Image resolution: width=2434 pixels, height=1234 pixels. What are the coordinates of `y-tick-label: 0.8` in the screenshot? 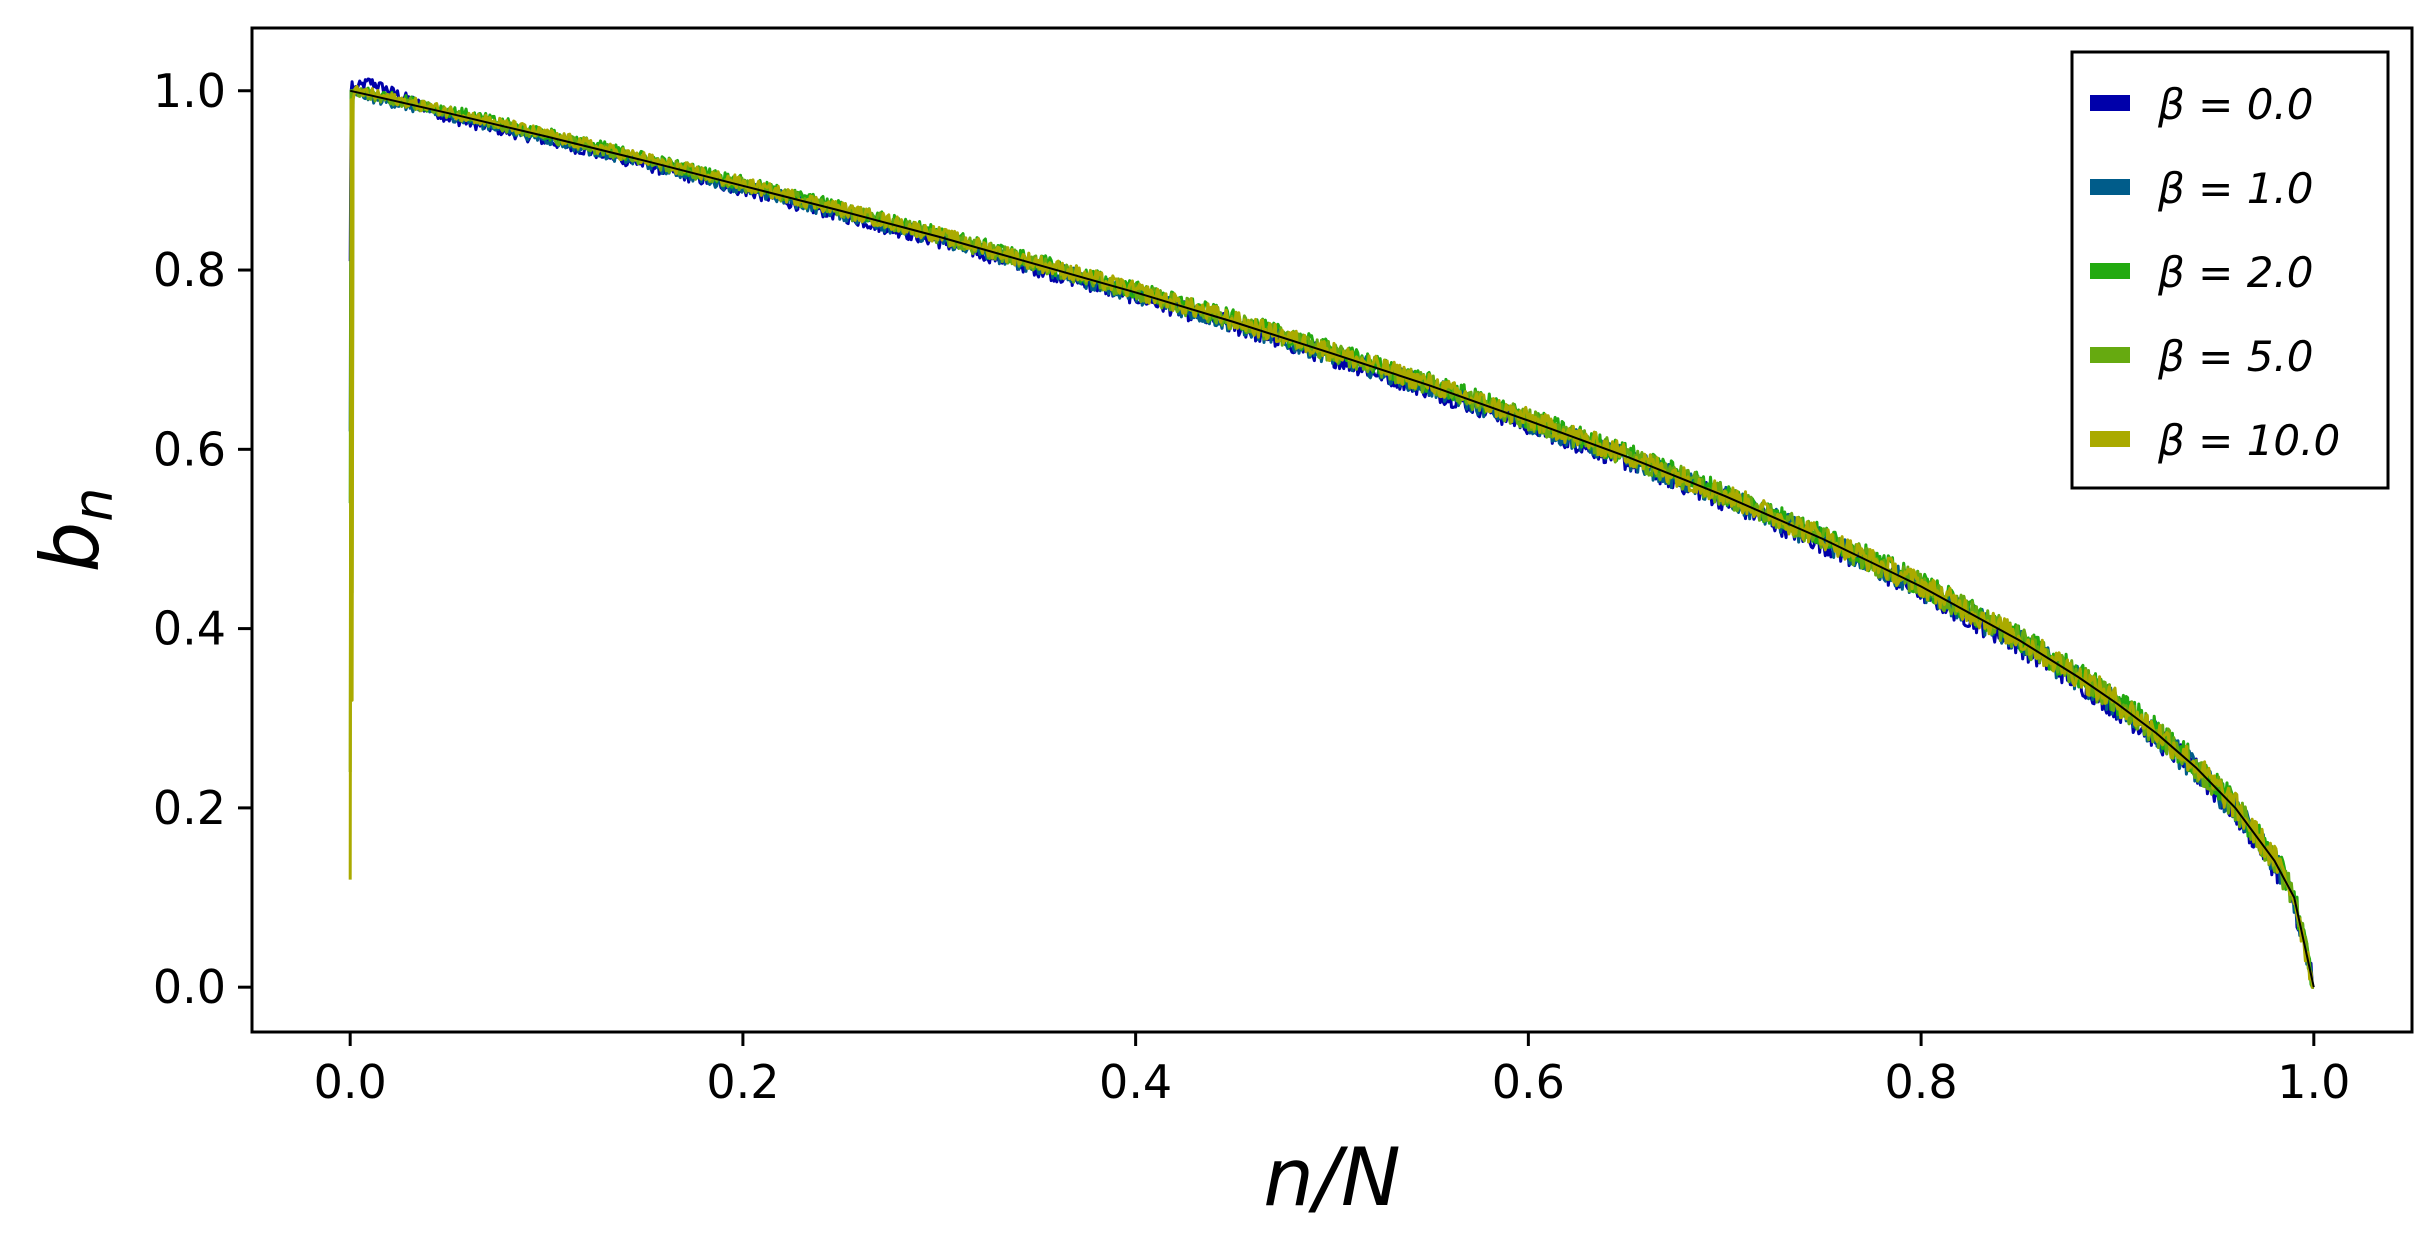 It's located at (189, 270).